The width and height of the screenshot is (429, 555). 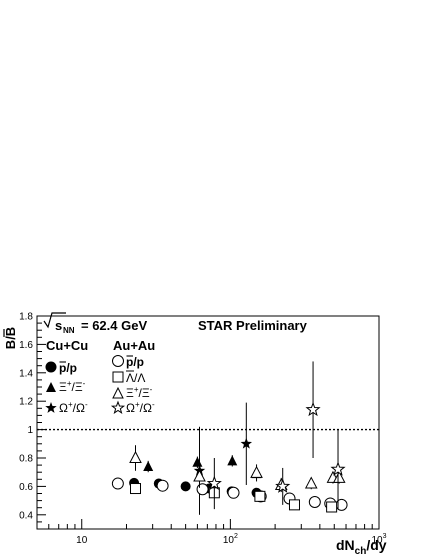 I want to click on legend-au-pbarp-label: p/p, so click(x=135, y=362).